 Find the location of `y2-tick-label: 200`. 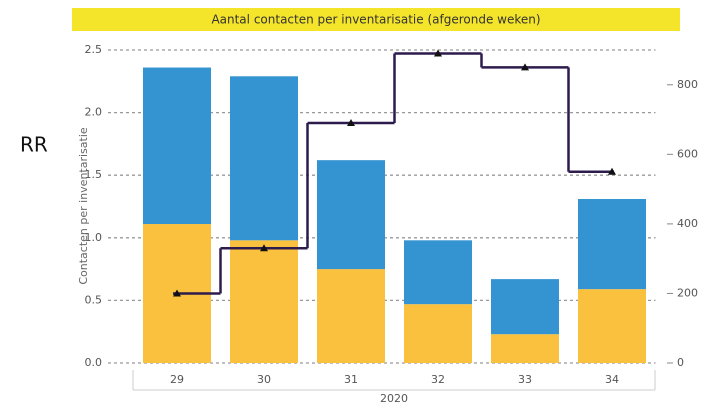

y2-tick-label: 200 is located at coordinates (687, 292).